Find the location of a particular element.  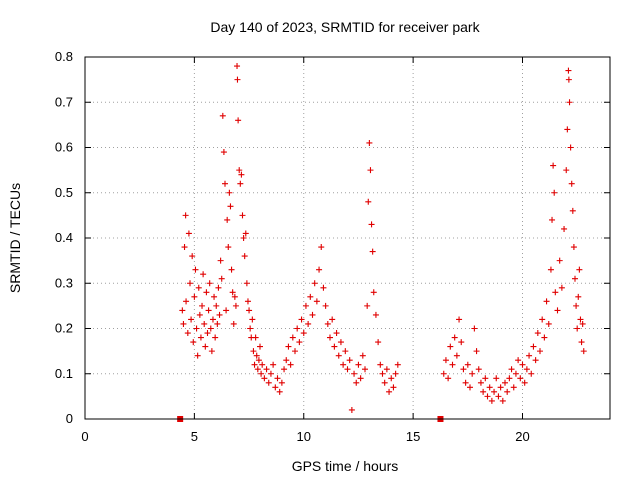

y-tick-label: 0.6 is located at coordinates (64, 147).